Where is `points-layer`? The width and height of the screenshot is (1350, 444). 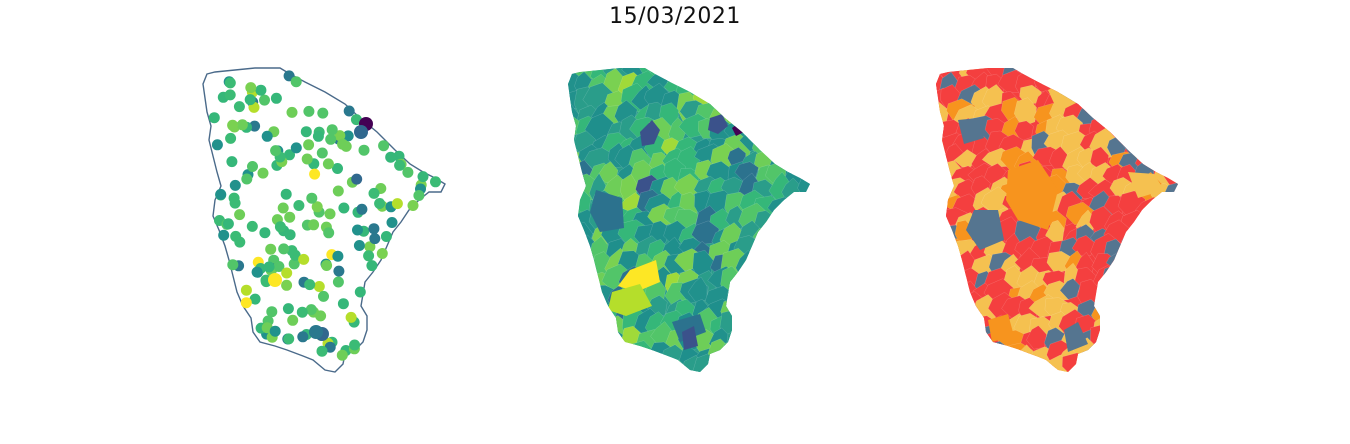 points-layer is located at coordinates (324, 215).